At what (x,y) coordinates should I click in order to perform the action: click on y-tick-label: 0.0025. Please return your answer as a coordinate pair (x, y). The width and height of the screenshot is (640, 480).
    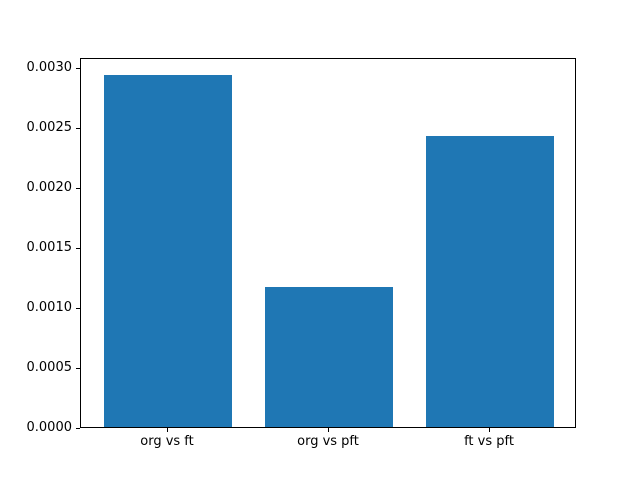
    Looking at the image, I should click on (49, 127).